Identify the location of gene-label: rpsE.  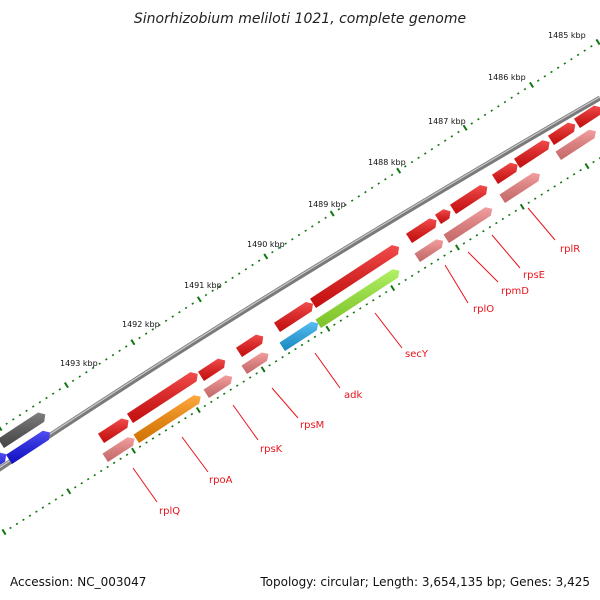
(534, 275).